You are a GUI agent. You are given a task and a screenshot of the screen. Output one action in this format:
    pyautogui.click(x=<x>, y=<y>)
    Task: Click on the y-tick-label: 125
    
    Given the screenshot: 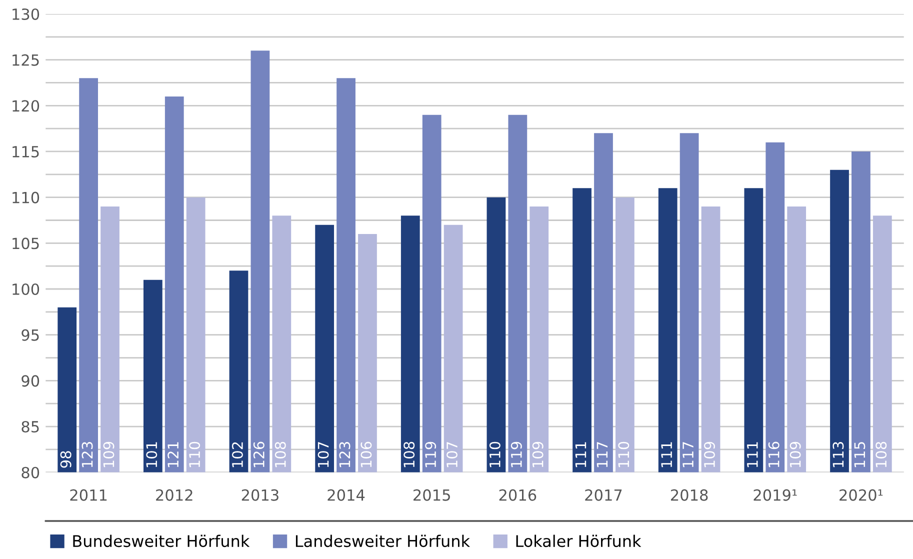 What is the action you would take?
    pyautogui.click(x=25, y=60)
    